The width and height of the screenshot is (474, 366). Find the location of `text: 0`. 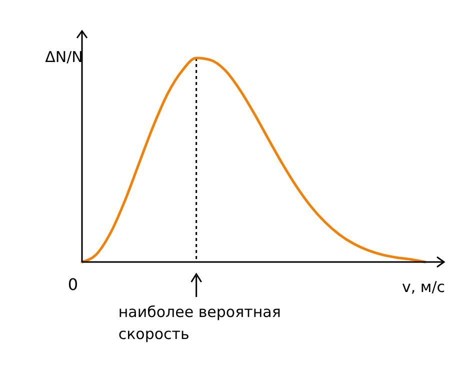

text: 0 is located at coordinates (73, 284).